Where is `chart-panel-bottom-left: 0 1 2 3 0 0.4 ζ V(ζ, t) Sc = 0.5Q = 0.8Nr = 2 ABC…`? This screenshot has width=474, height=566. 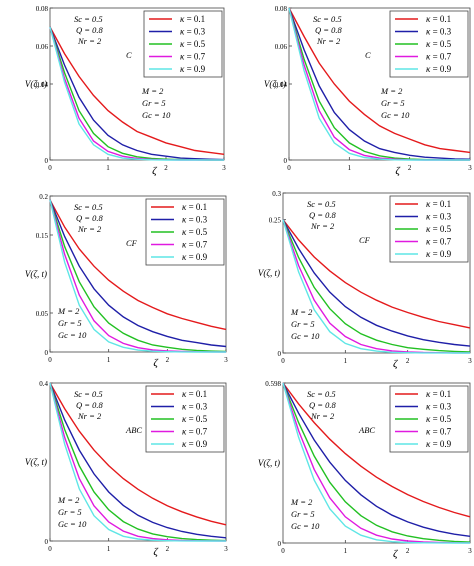 chart-panel-bottom-left: 0 1 2 3 0 0.4 ζ V(ζ, t) Sc = 0.5Q = 0.8Nr = 2 ABC… is located at coordinates (126, 469).